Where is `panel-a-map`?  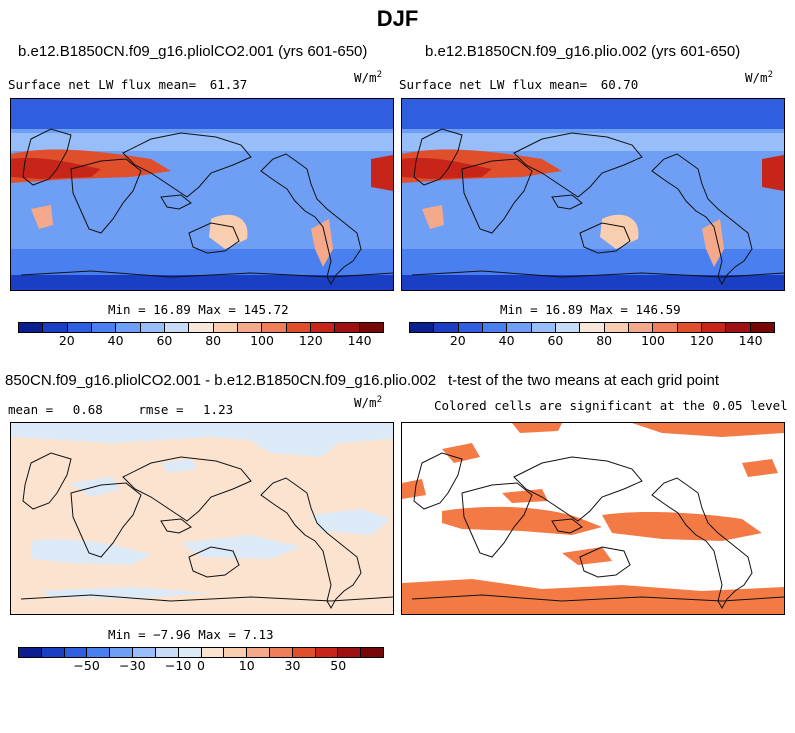
panel-a-map is located at coordinates (202, 194).